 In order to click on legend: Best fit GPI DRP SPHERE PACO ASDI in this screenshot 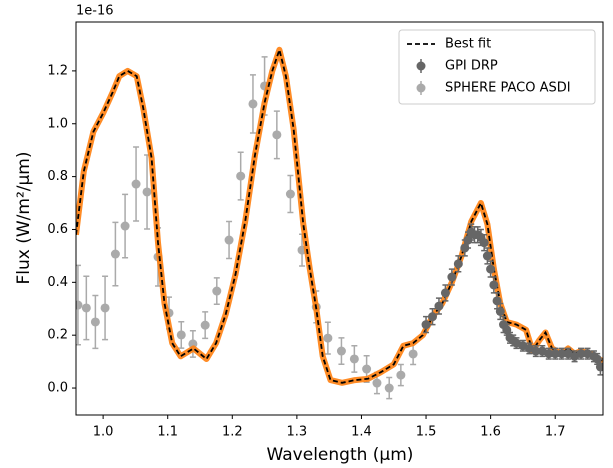, I will do `click(497, 67)`.